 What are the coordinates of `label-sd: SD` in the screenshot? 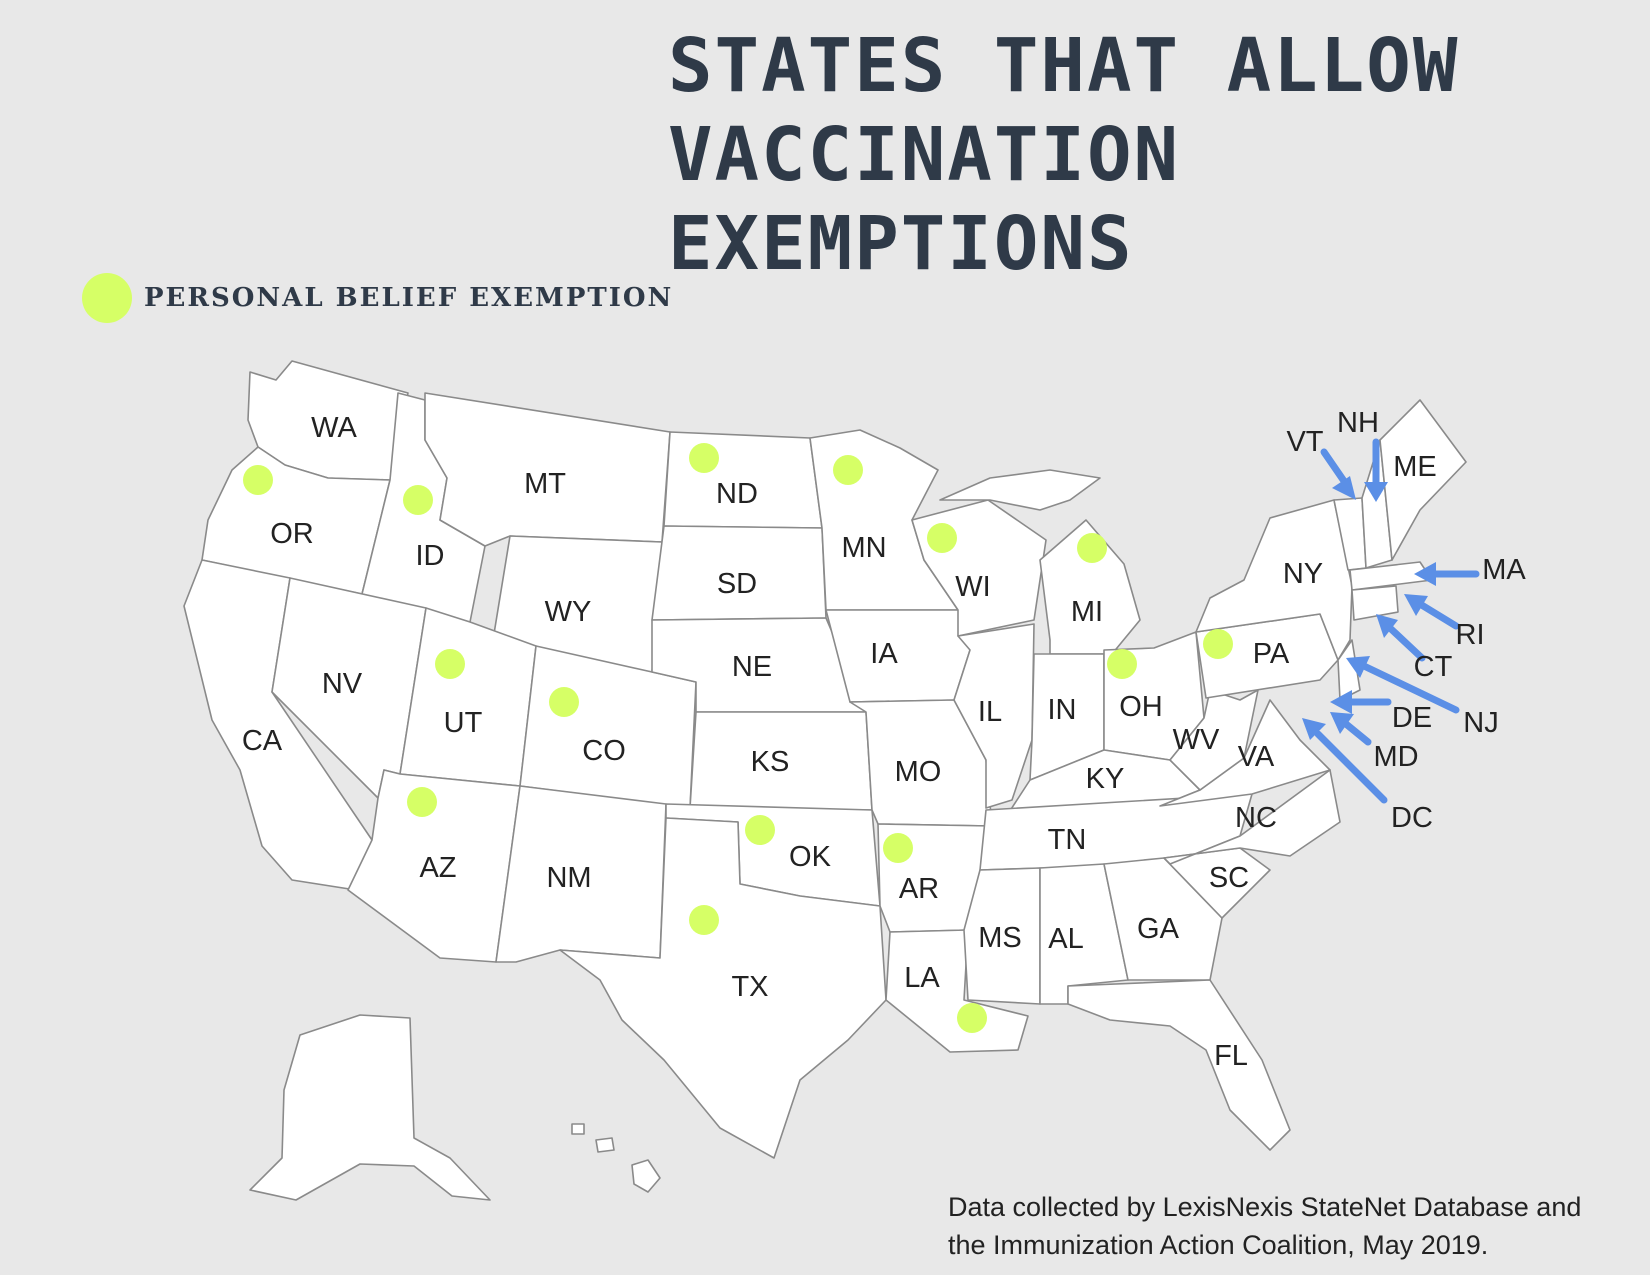 It's located at (737, 584).